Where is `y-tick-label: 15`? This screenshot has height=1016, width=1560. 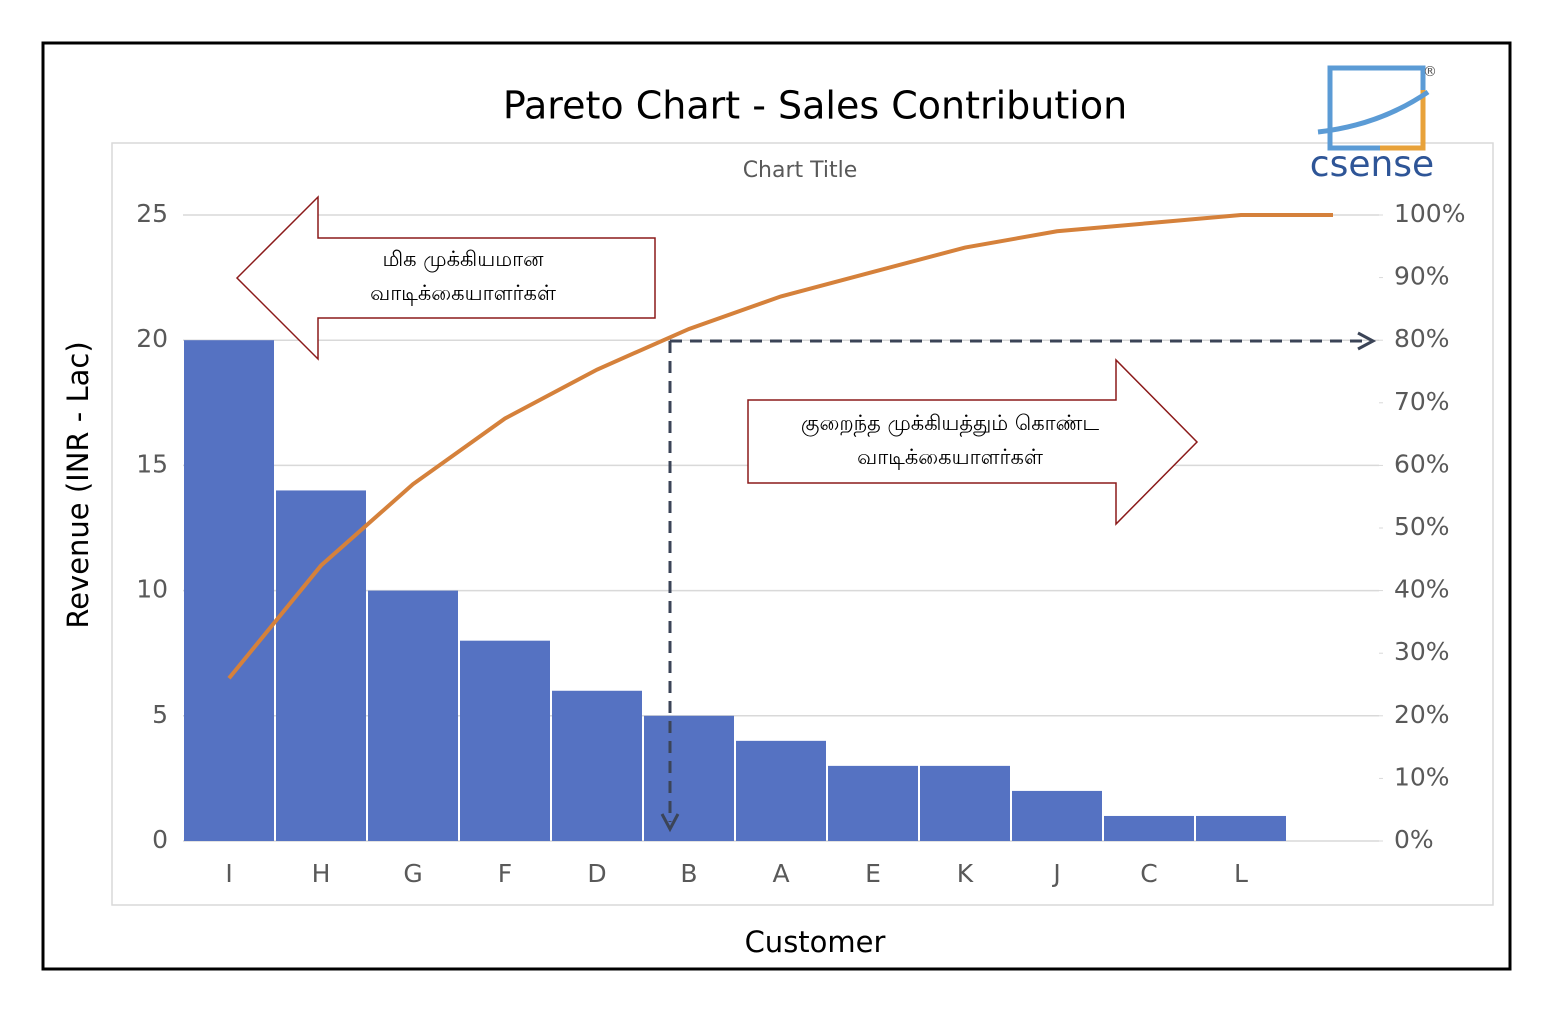
y-tick-label: 15 is located at coordinates (152, 463).